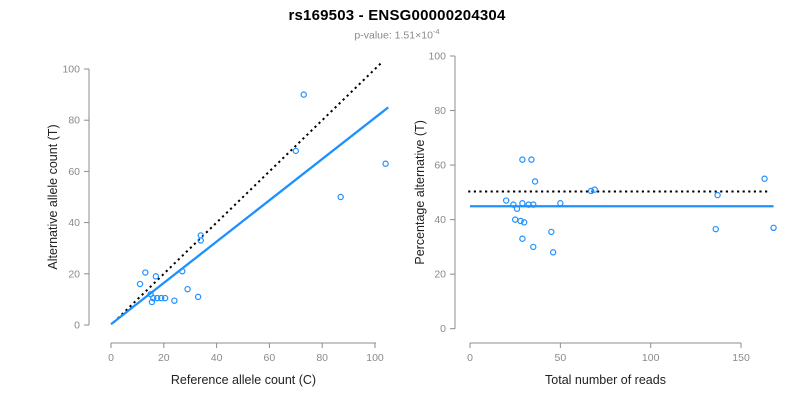  I want to click on x-tick-label: 20, so click(164, 358).